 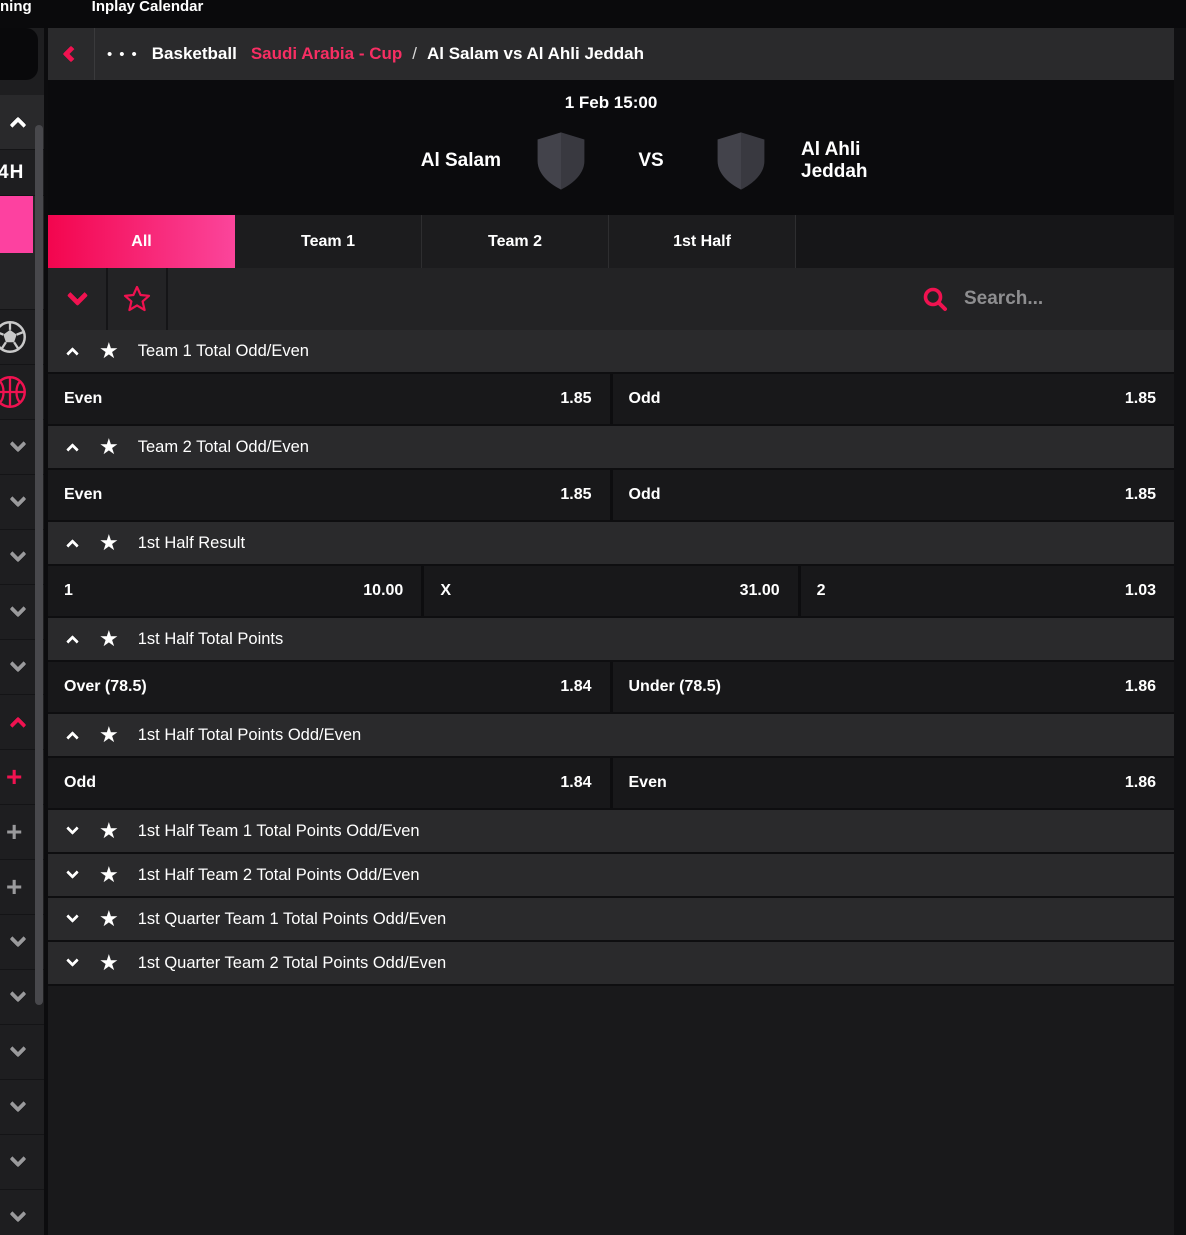 What do you see at coordinates (125, 54) in the screenshot?
I see `more-options-icon: •••` at bounding box center [125, 54].